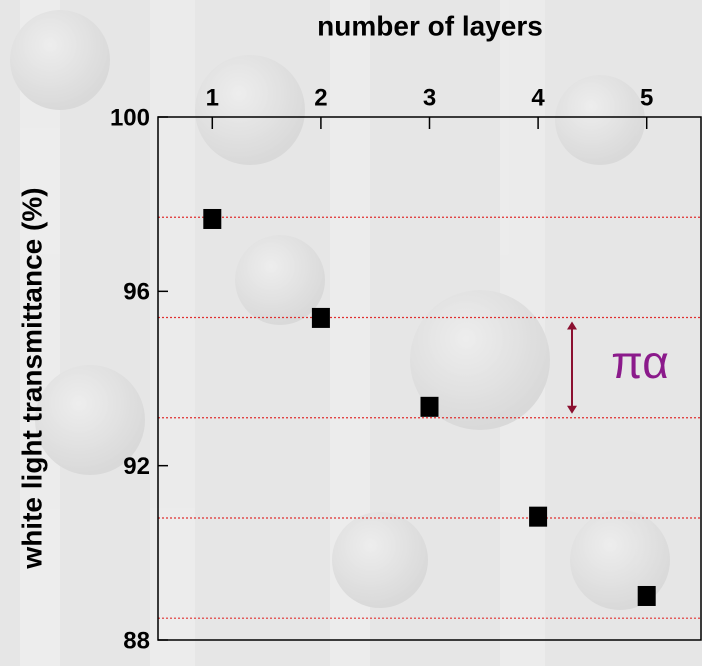 The image size is (702, 666). Describe the element at coordinates (212, 97) in the screenshot. I see `x-tick-label: 1` at that location.